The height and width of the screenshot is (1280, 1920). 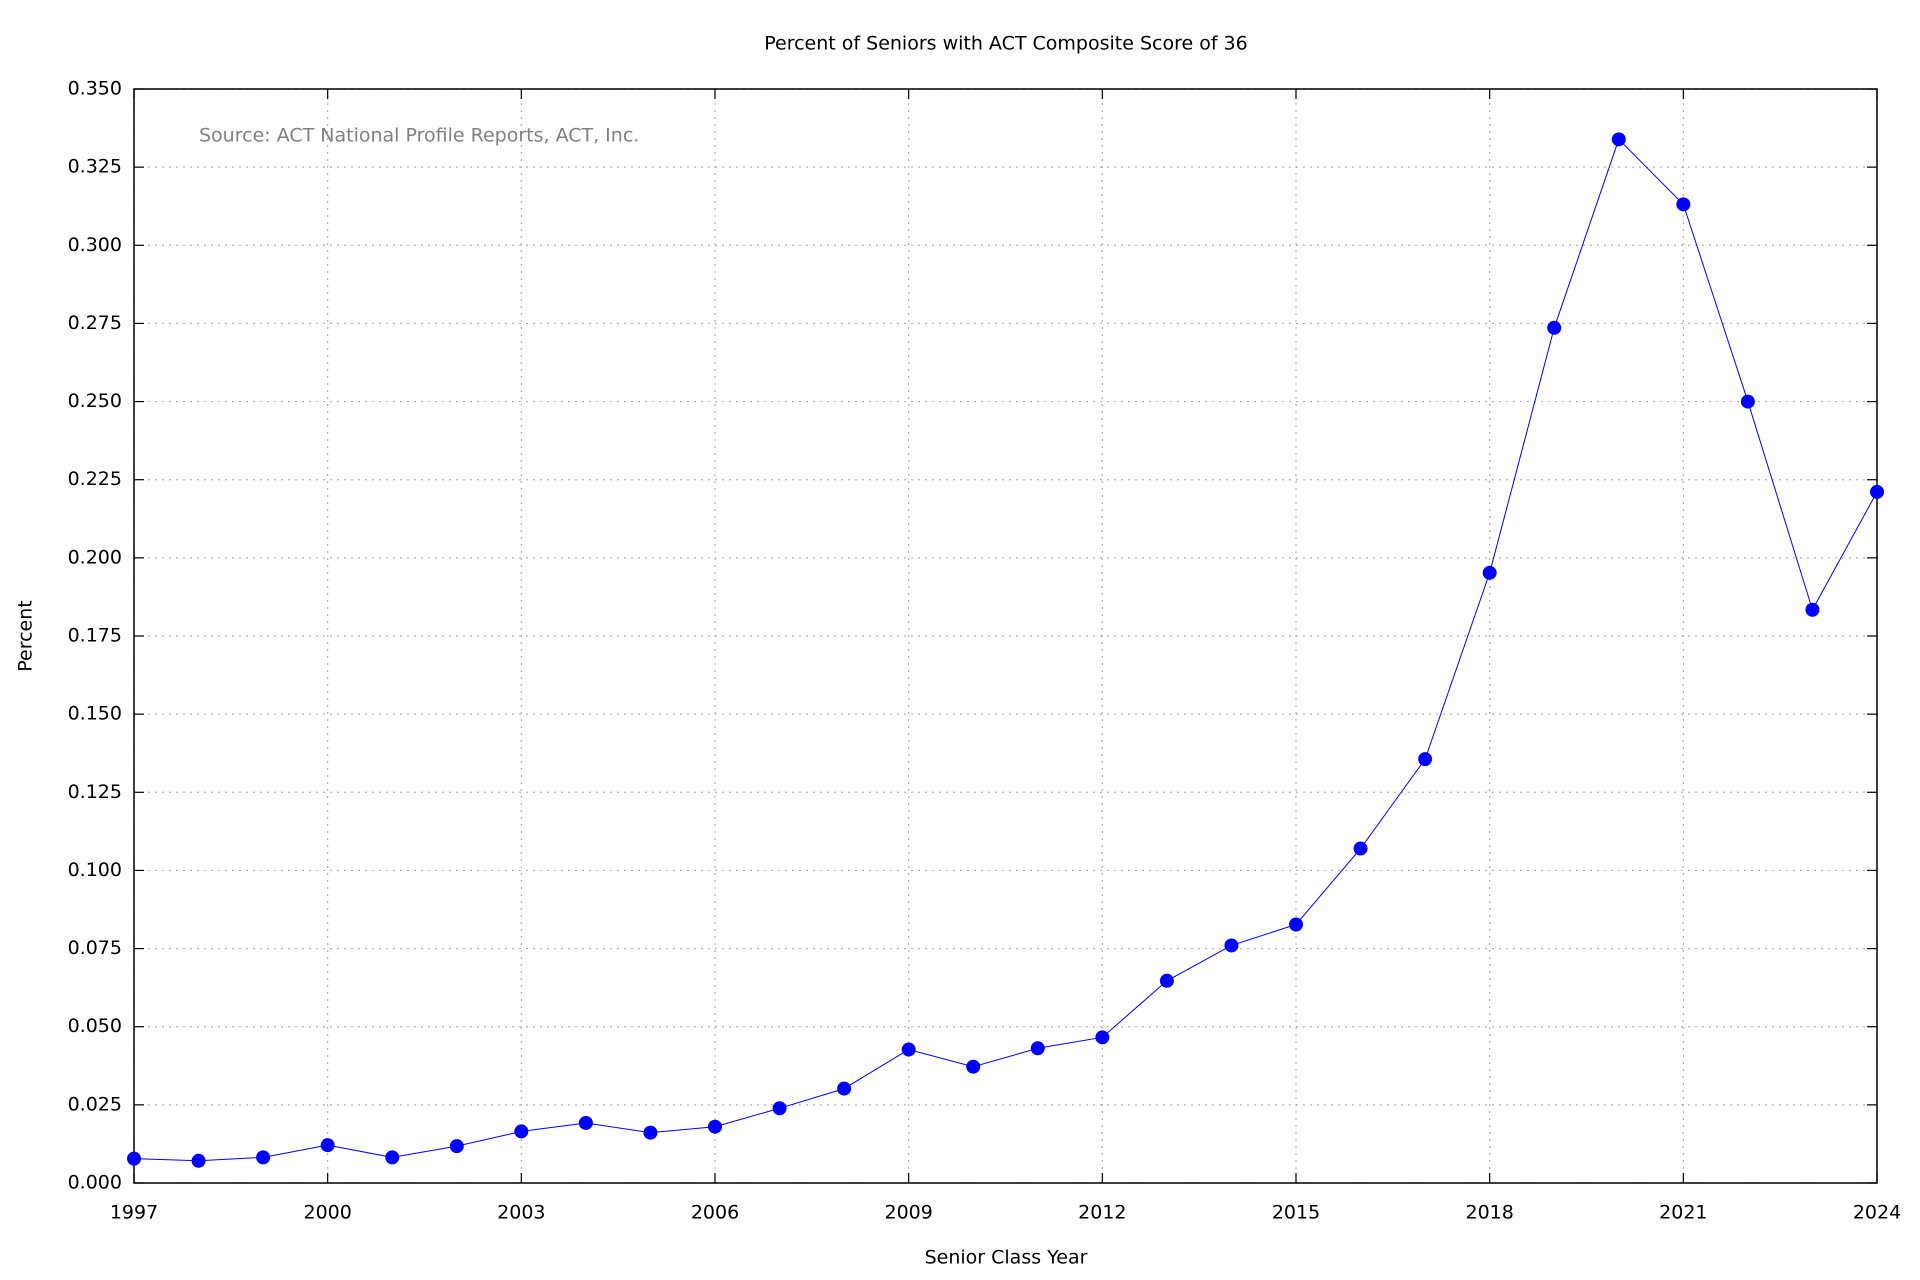 I want to click on x-tick-label: 1997, so click(x=134, y=1213).